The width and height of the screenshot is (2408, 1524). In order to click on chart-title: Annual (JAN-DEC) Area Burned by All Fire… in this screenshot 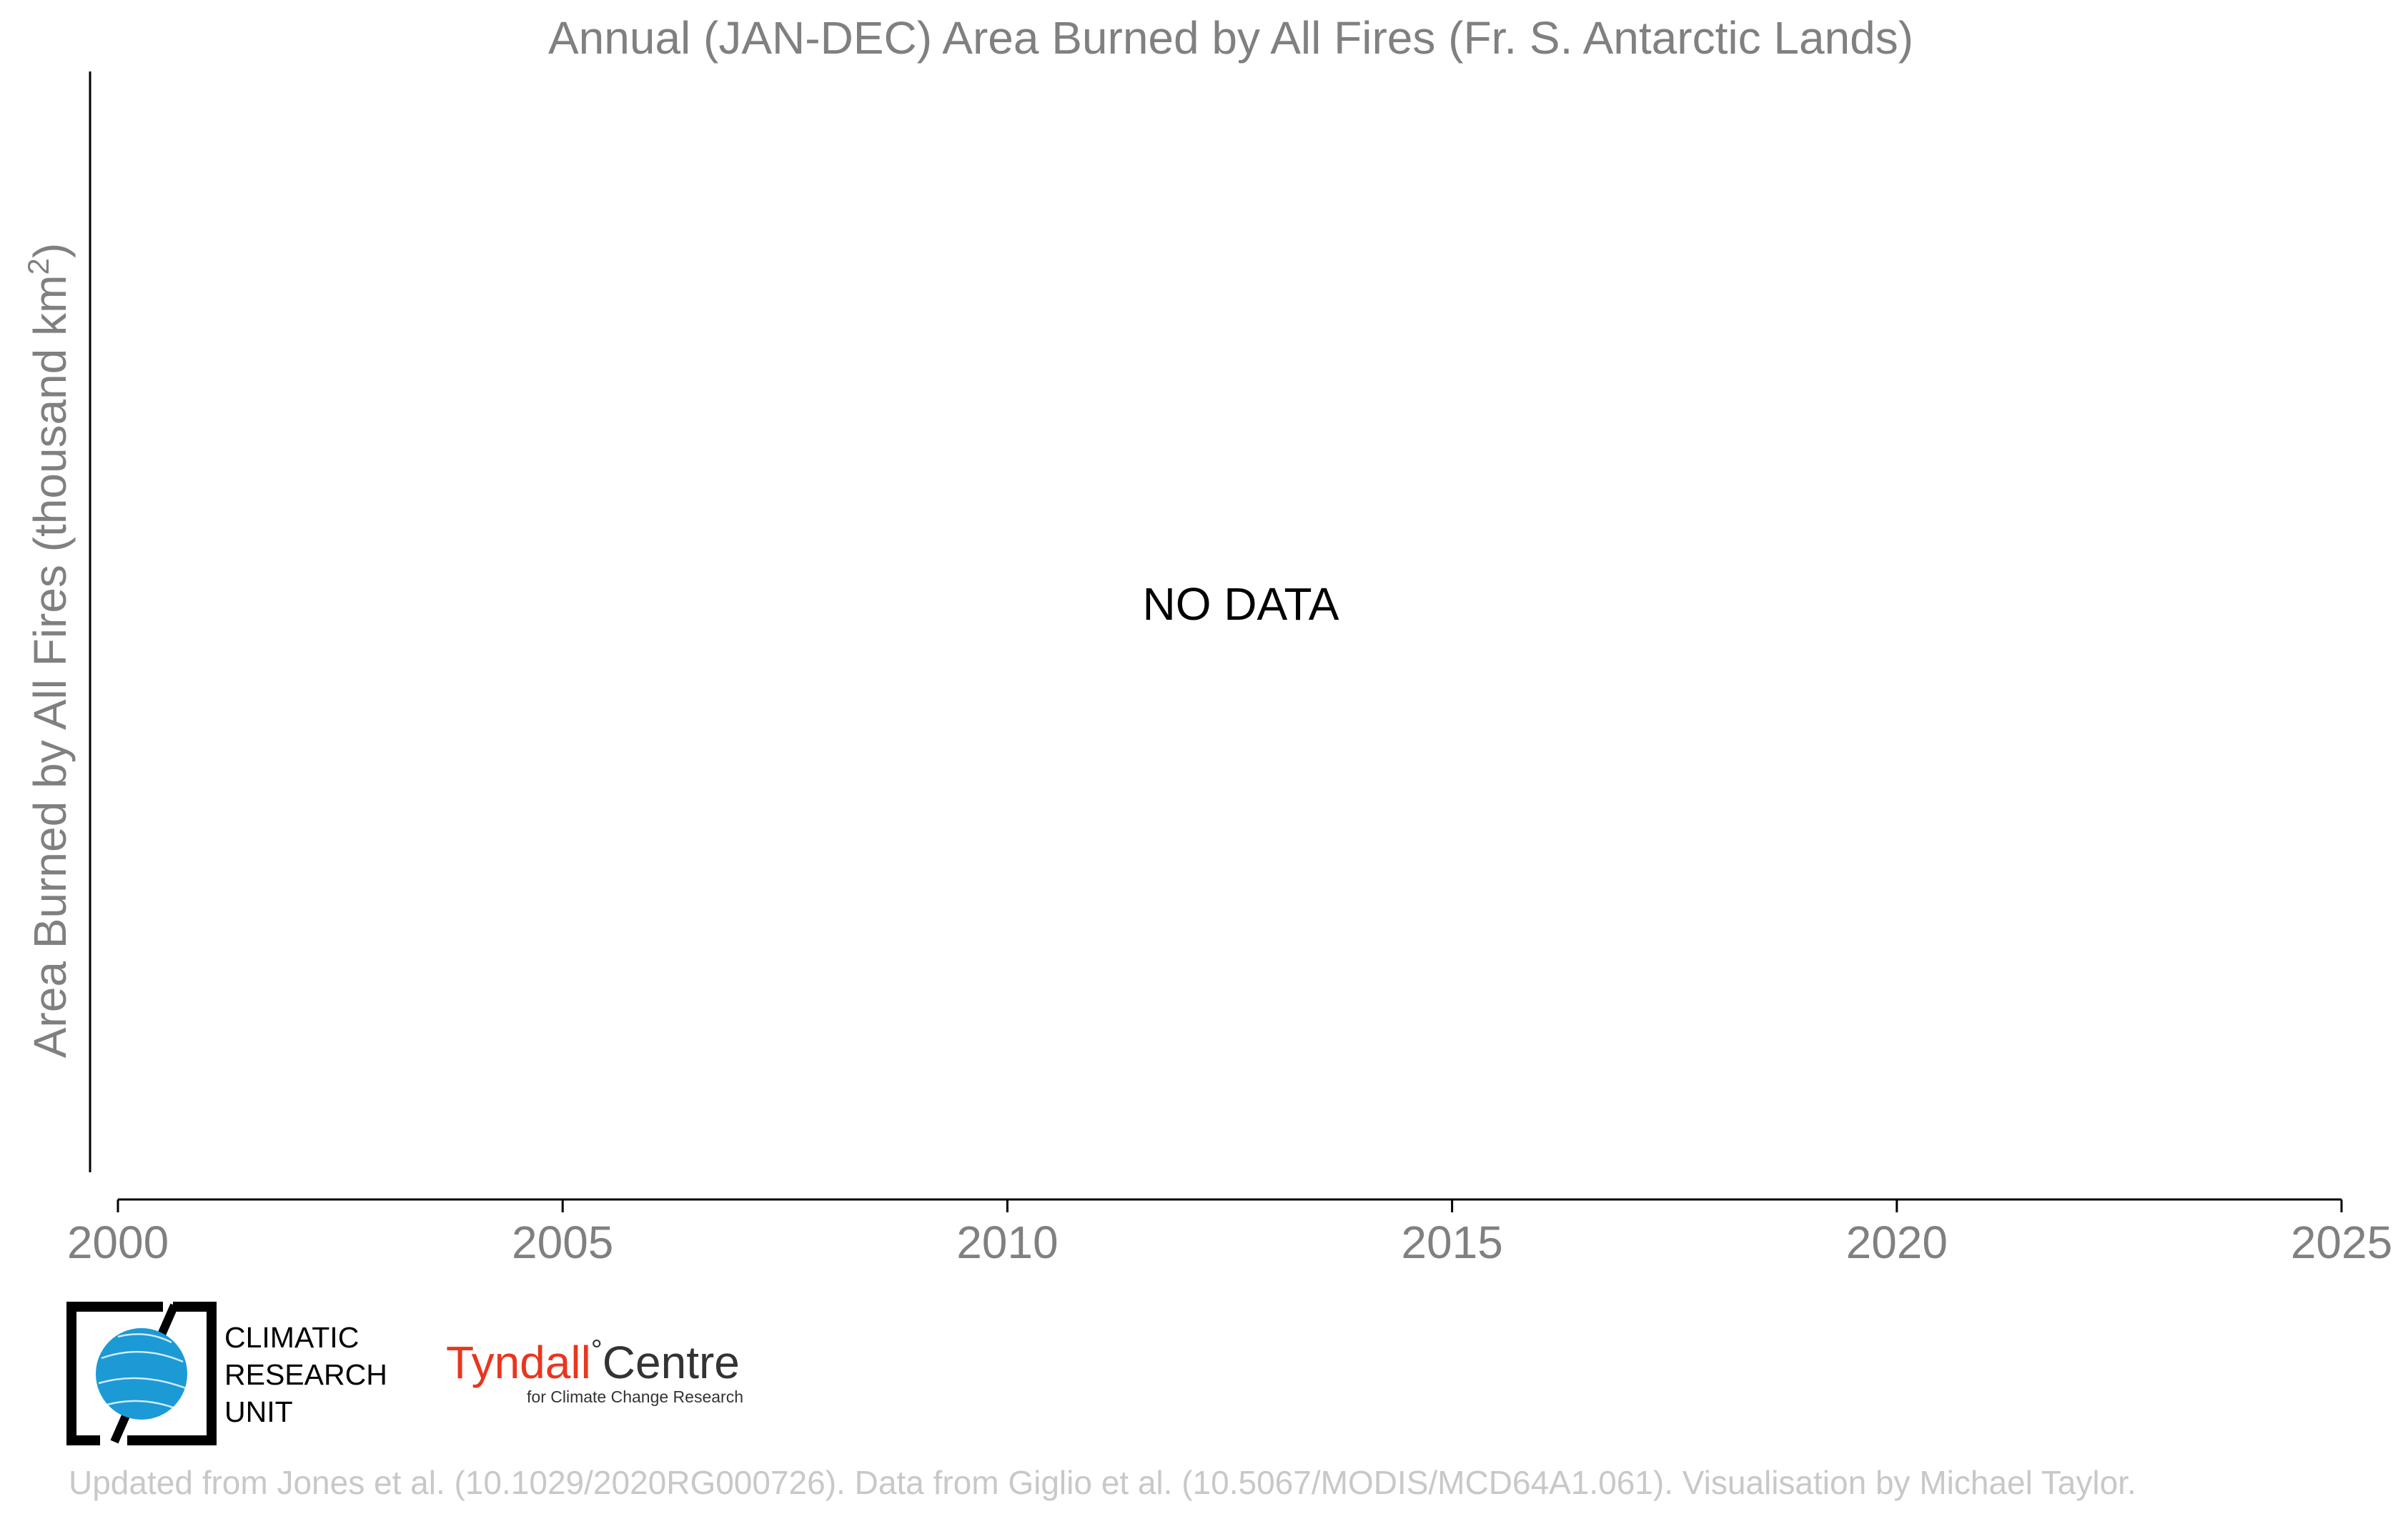, I will do `click(1230, 38)`.